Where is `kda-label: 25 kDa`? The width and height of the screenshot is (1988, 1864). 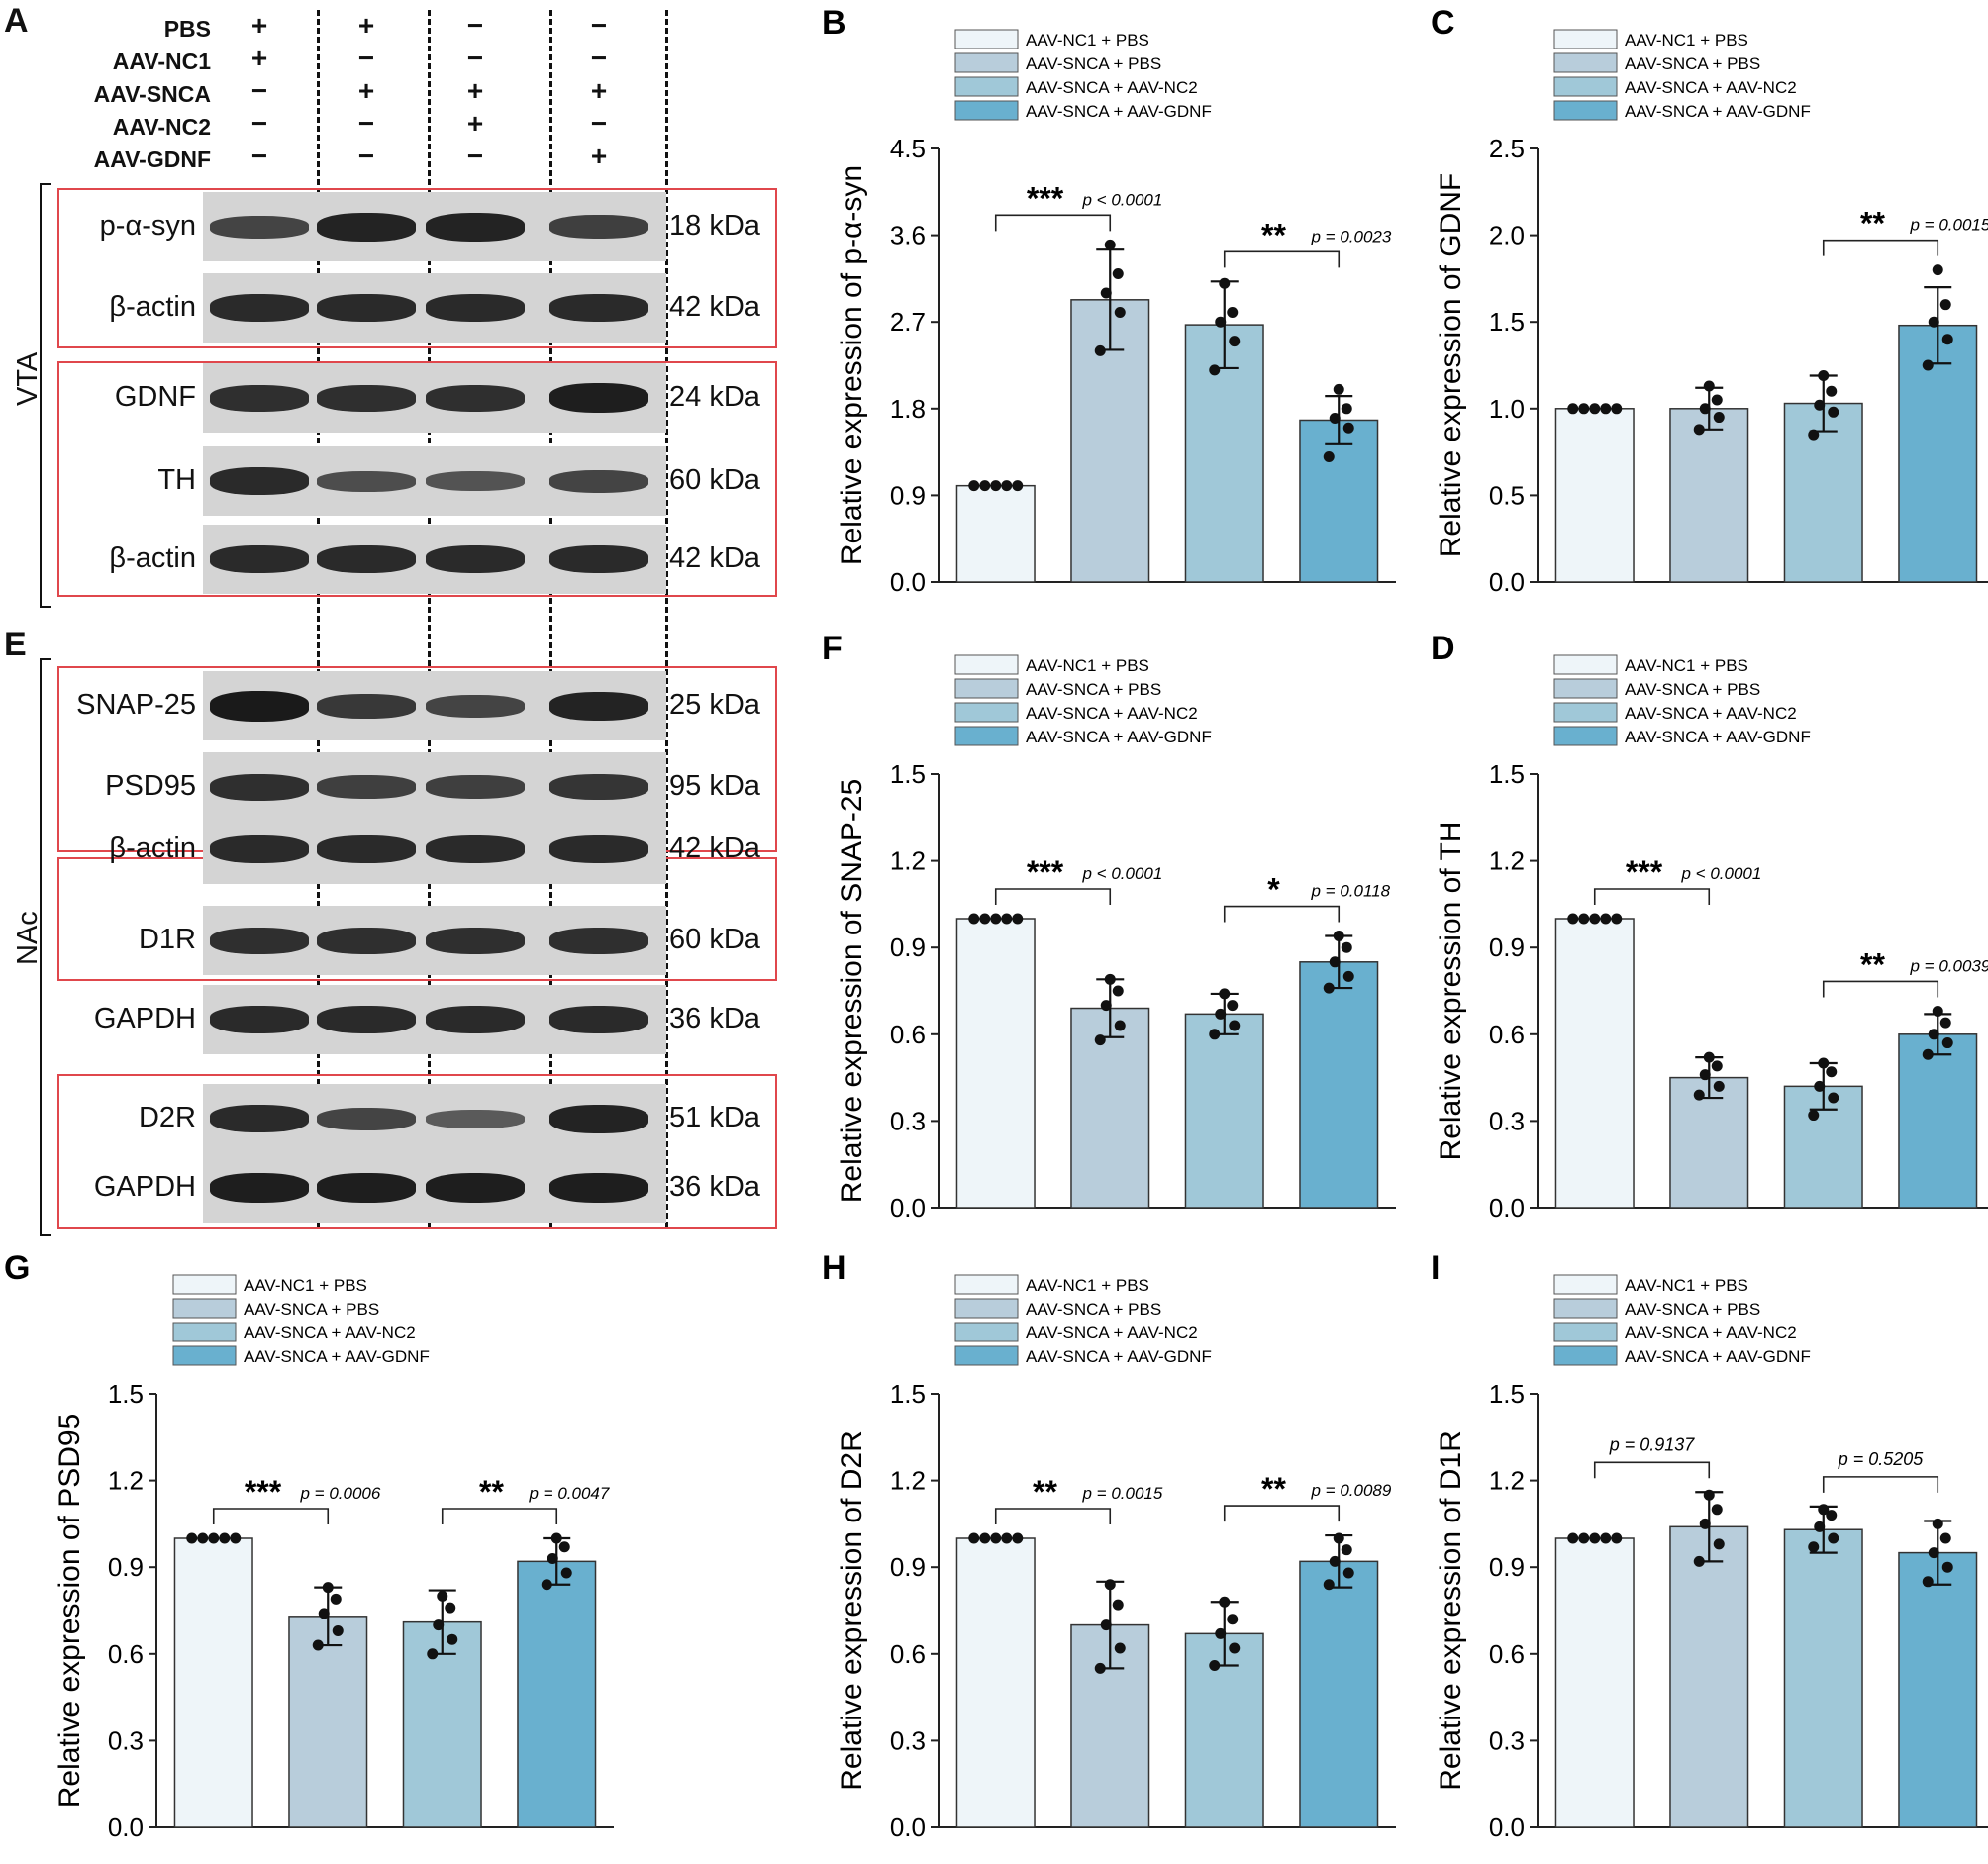 kda-label: 25 kDa is located at coordinates (714, 705).